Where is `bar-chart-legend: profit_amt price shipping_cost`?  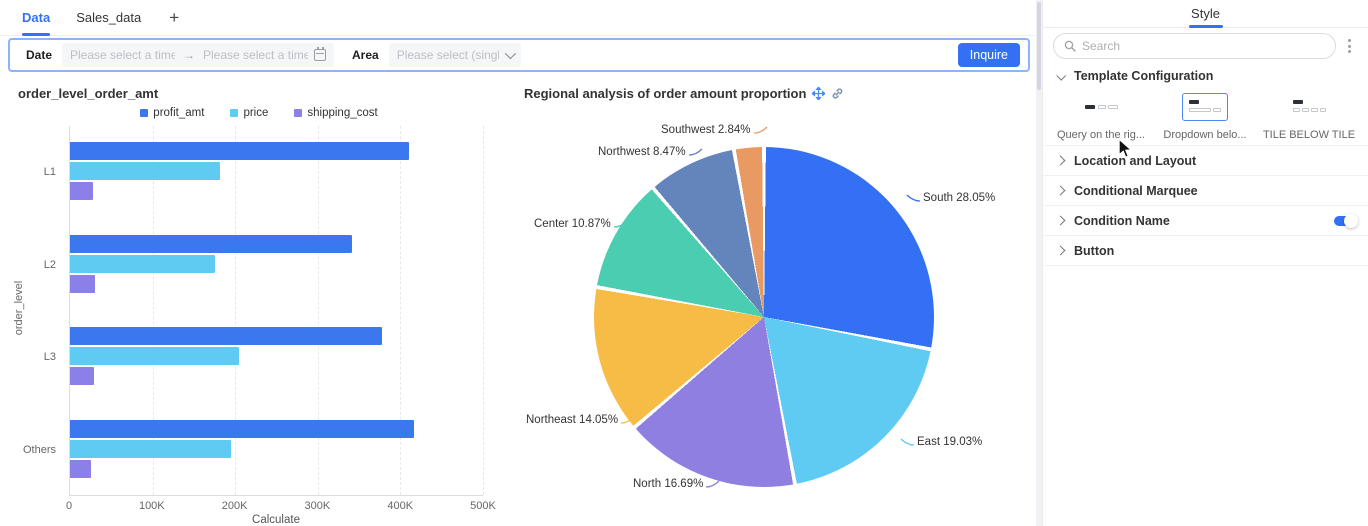
bar-chart-legend: profit_amt price shipping_cost is located at coordinates (259, 113).